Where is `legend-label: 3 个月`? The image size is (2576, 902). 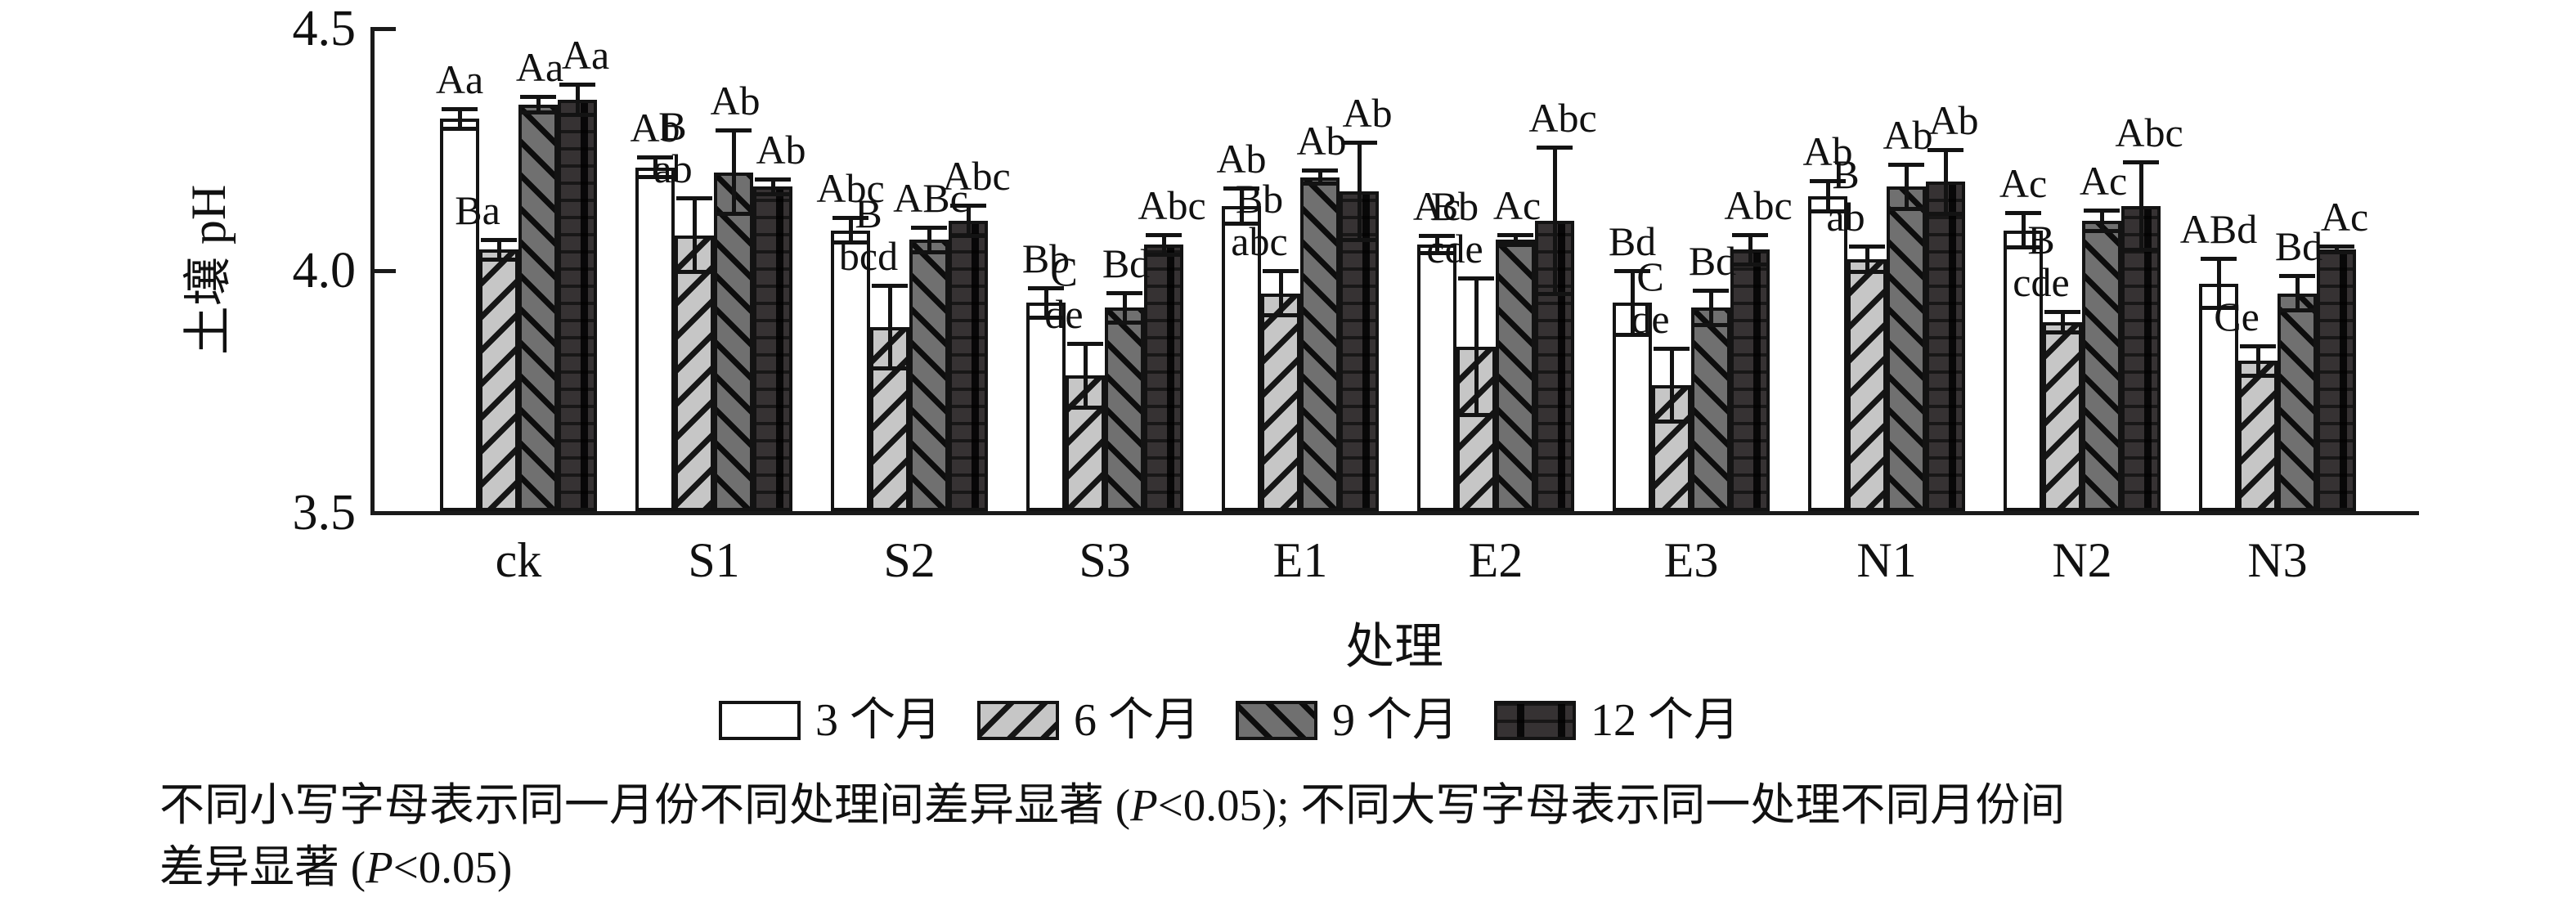
legend-label: 3 个月 is located at coordinates (878, 720).